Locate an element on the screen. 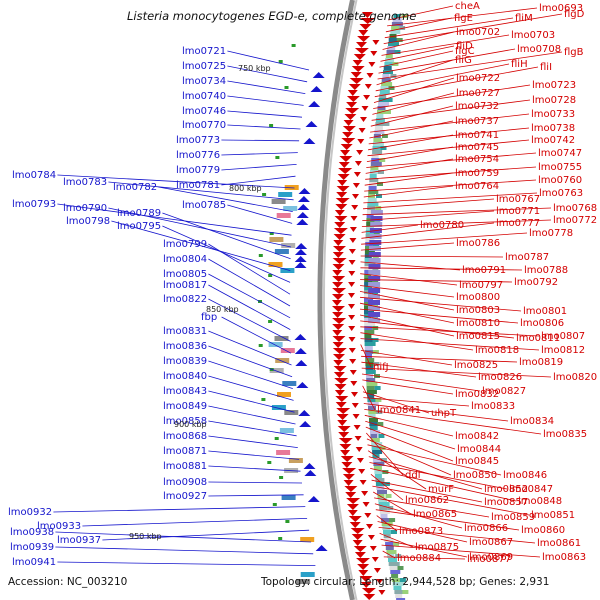 Image resolution: width=600 pixels, height=600 pixels. gene-label-lmo0908: lmo0908 is located at coordinates (185, 482).